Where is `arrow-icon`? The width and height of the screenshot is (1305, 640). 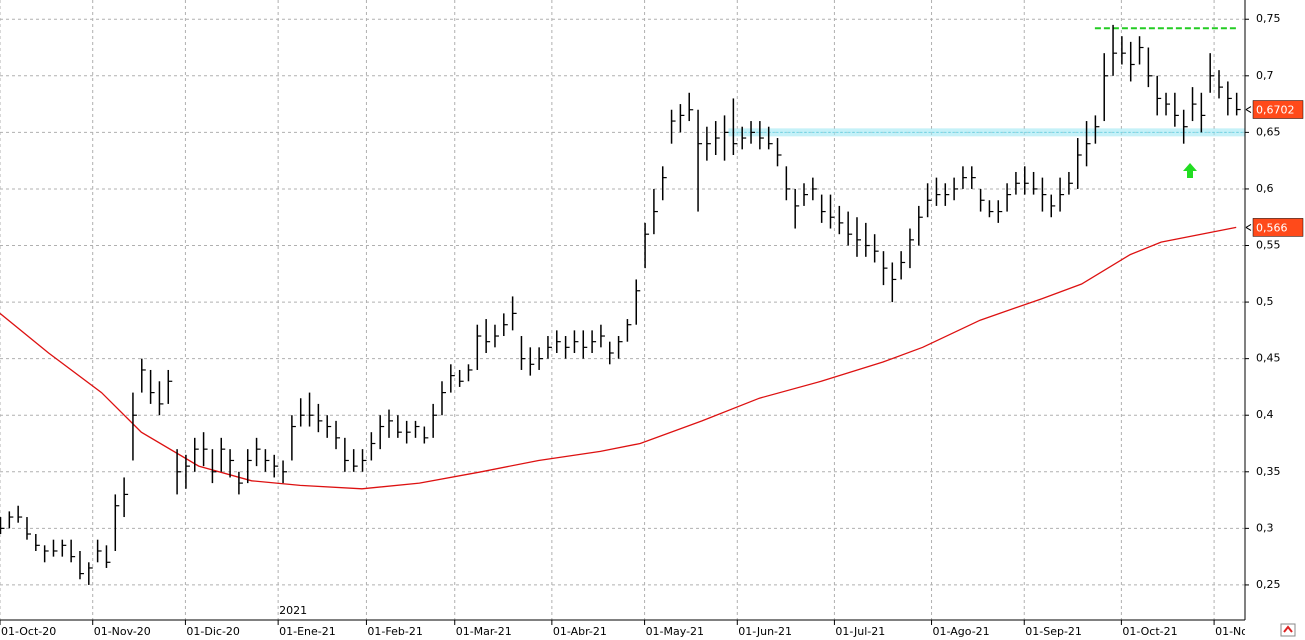 arrow-icon is located at coordinates (1190, 170).